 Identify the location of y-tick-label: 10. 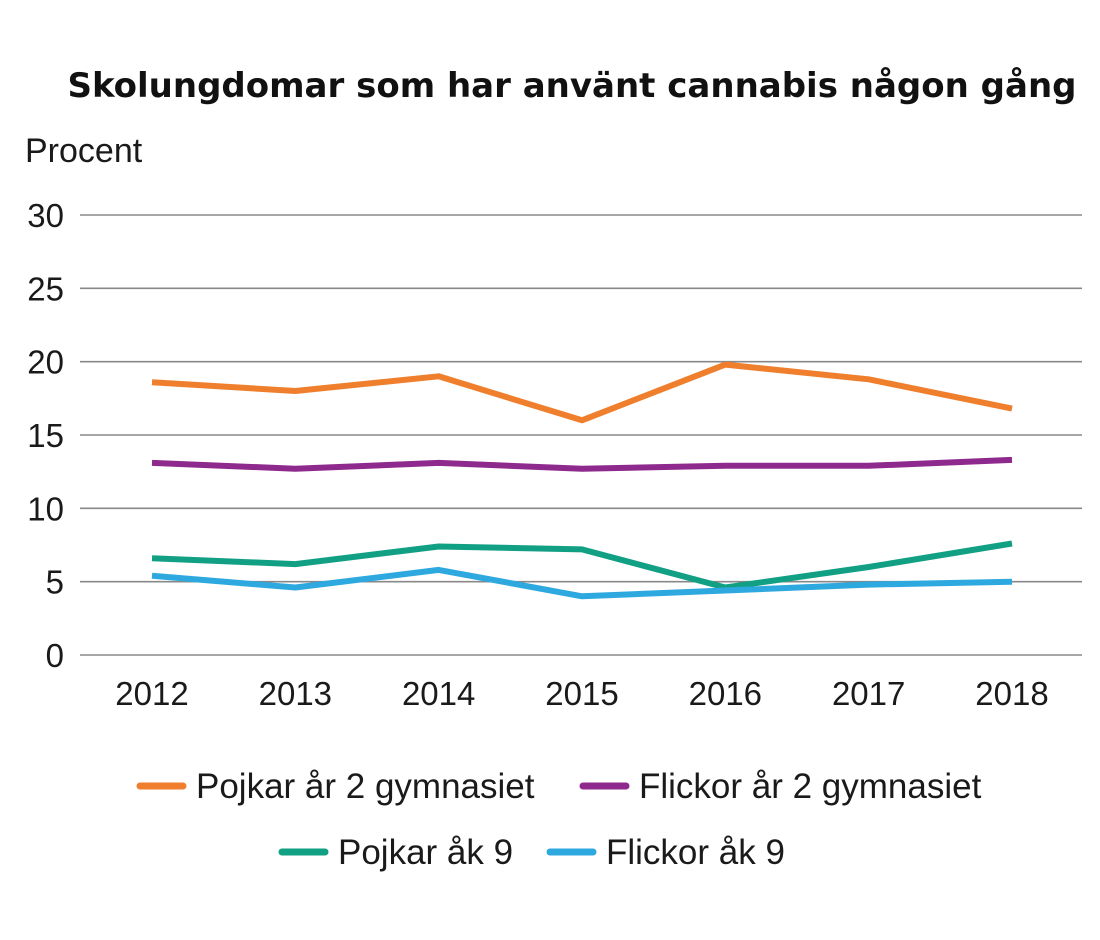
(45, 508).